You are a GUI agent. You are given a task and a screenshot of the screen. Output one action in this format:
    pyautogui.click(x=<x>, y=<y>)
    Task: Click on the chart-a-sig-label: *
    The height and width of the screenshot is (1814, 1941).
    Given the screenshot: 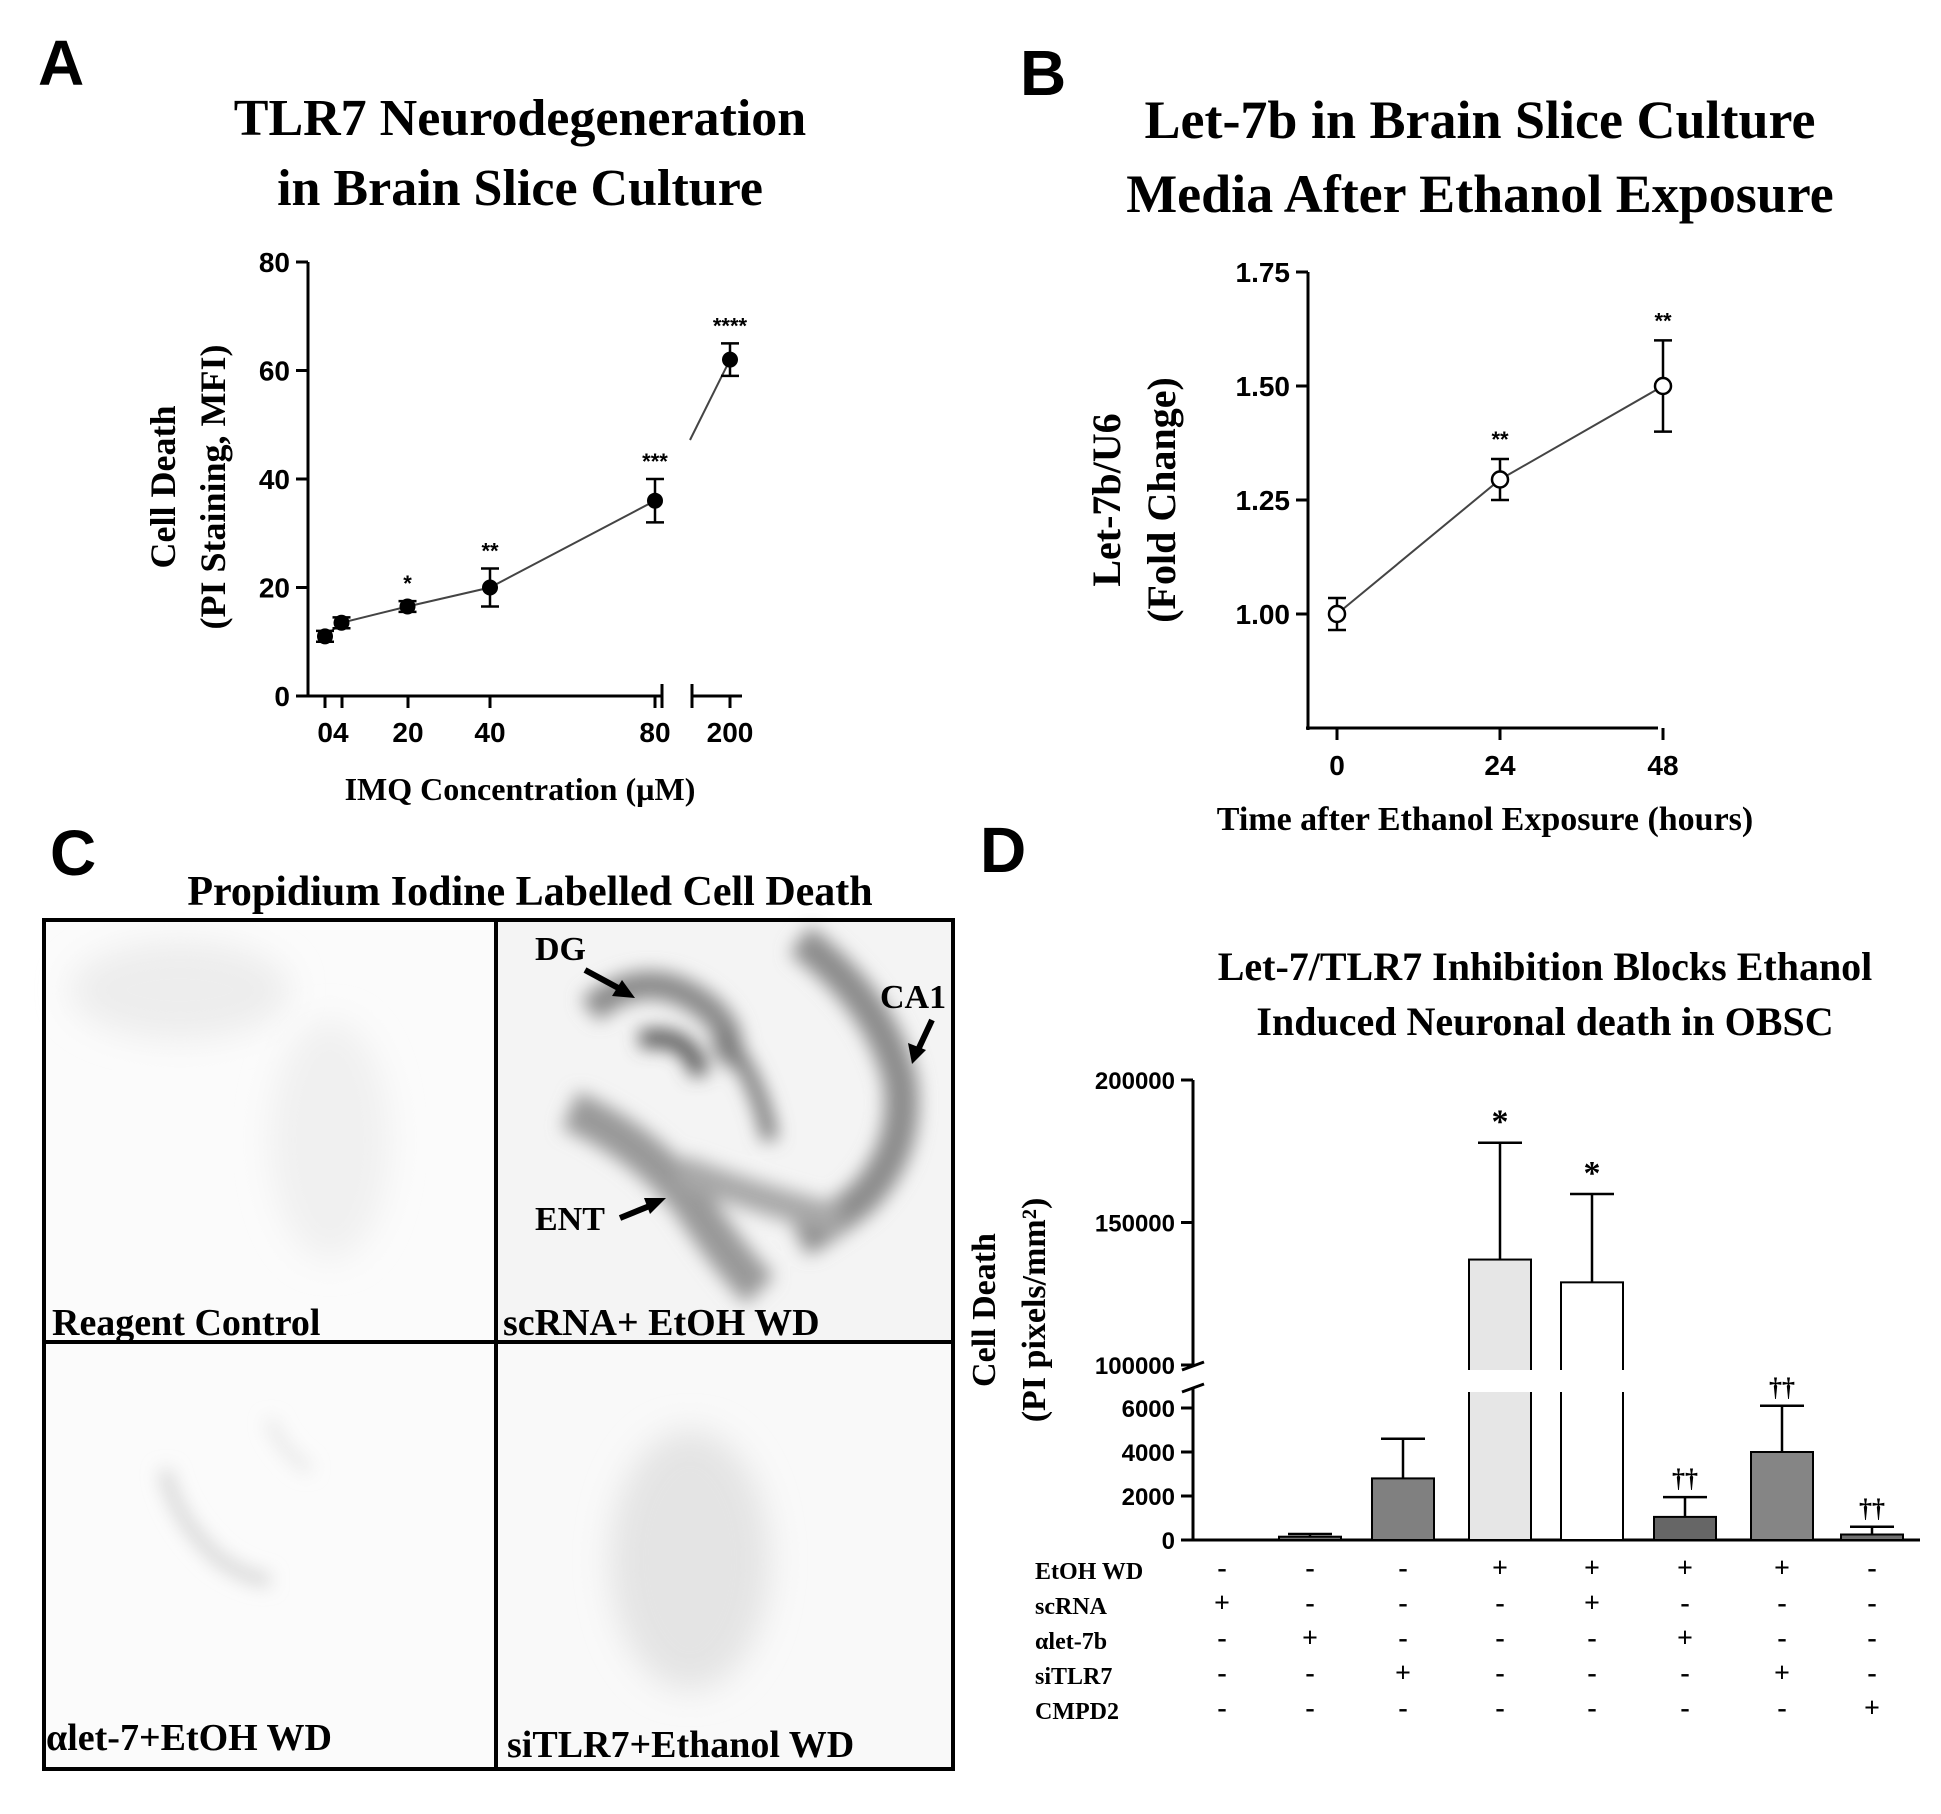 What is the action you would take?
    pyautogui.click(x=407, y=583)
    